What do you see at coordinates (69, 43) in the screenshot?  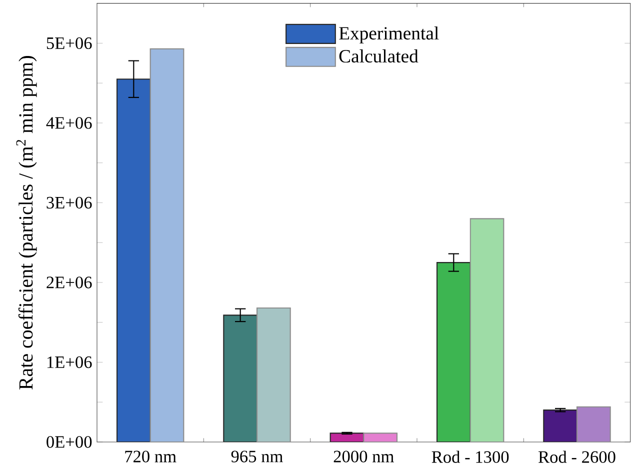 I see `y-tick-label: 5E+06` at bounding box center [69, 43].